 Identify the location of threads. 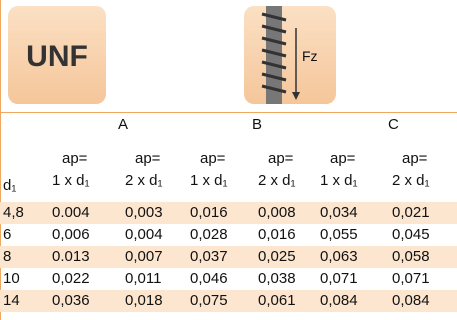
(274, 53).